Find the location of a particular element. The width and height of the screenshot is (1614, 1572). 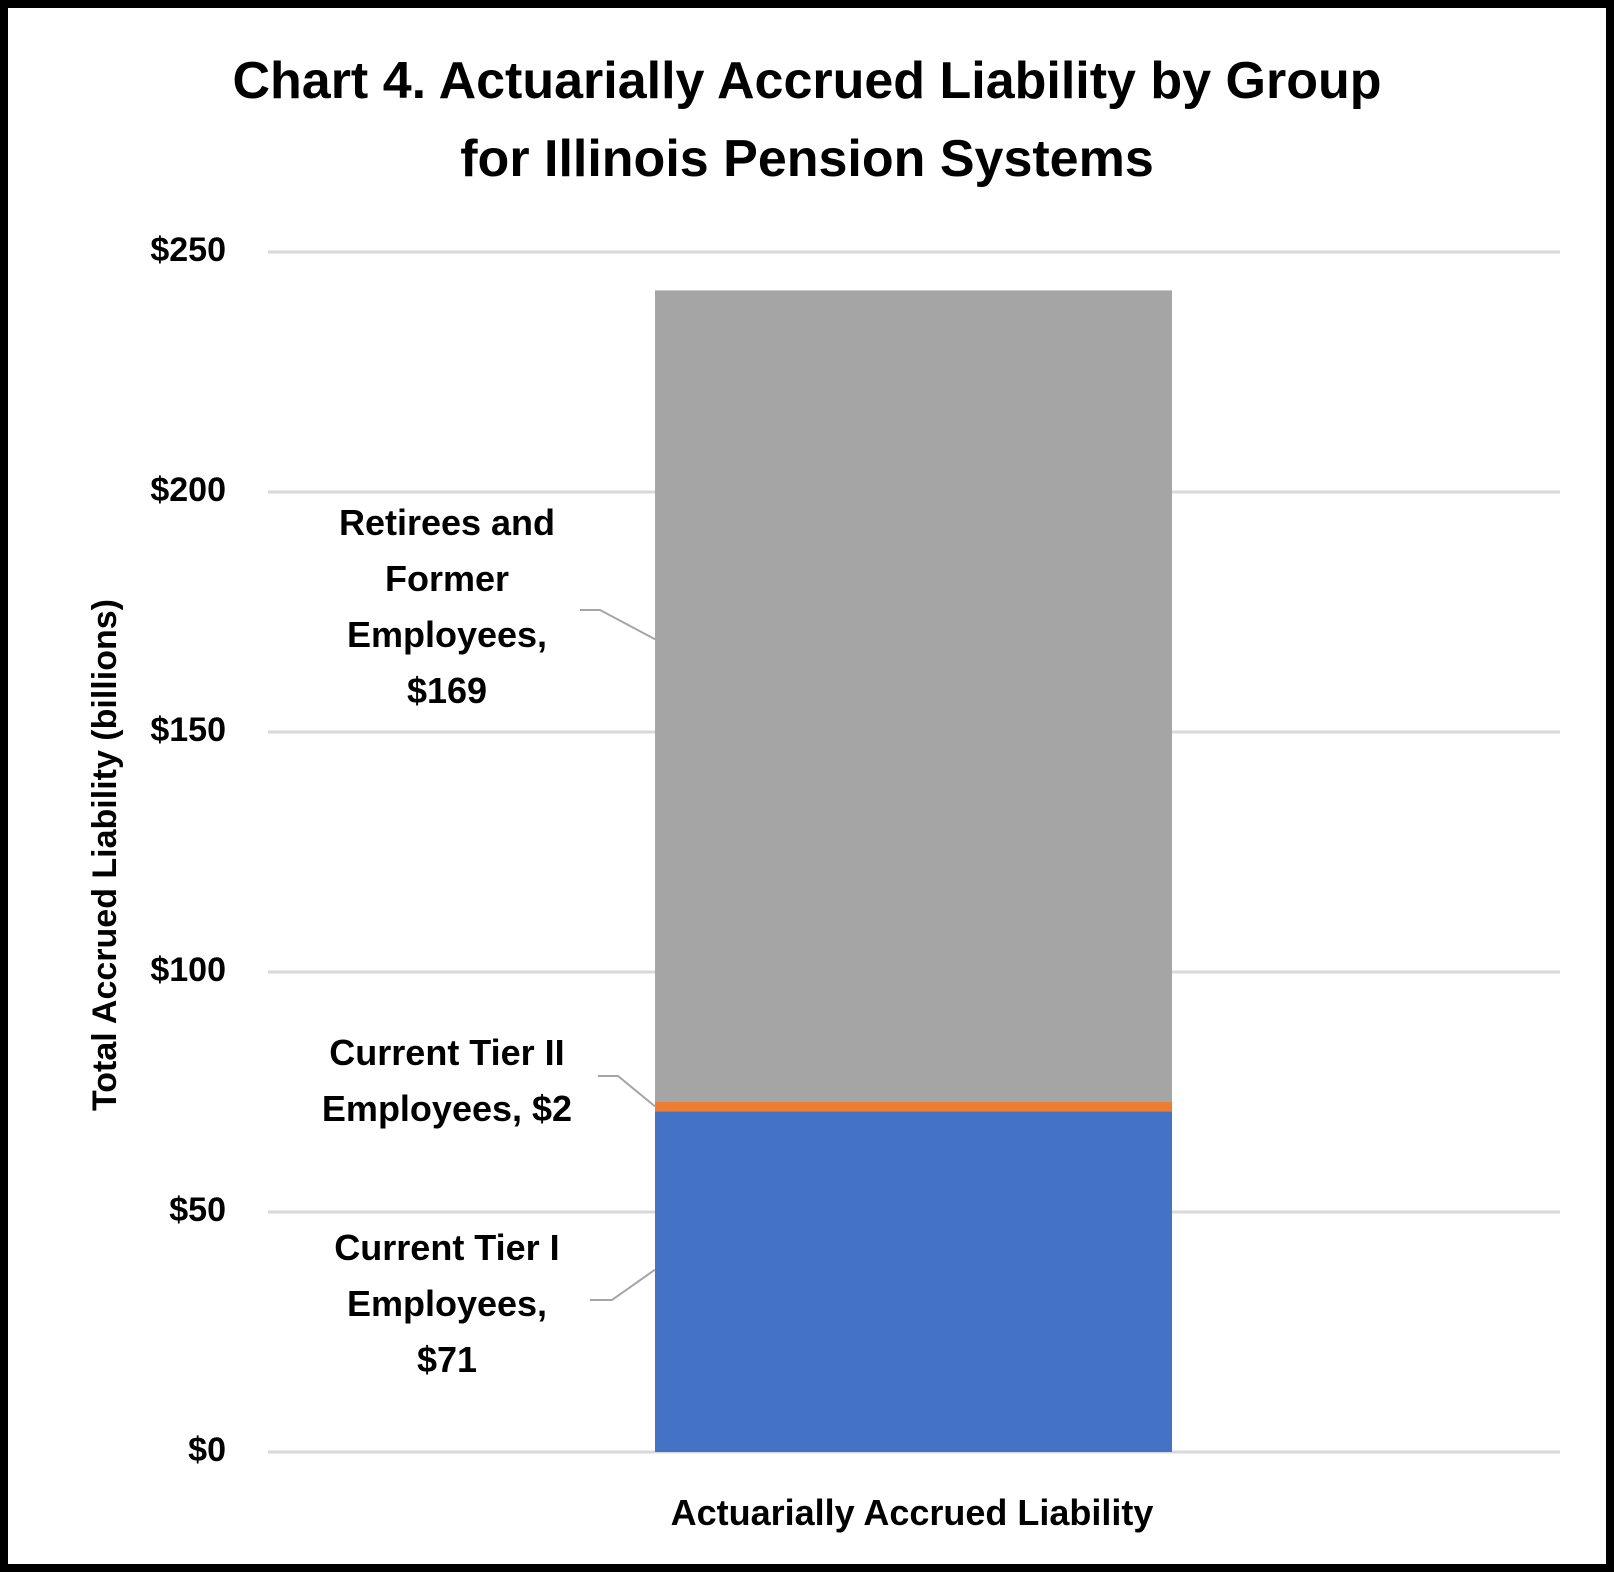

y-tick-label: $100 is located at coordinates (188, 970).